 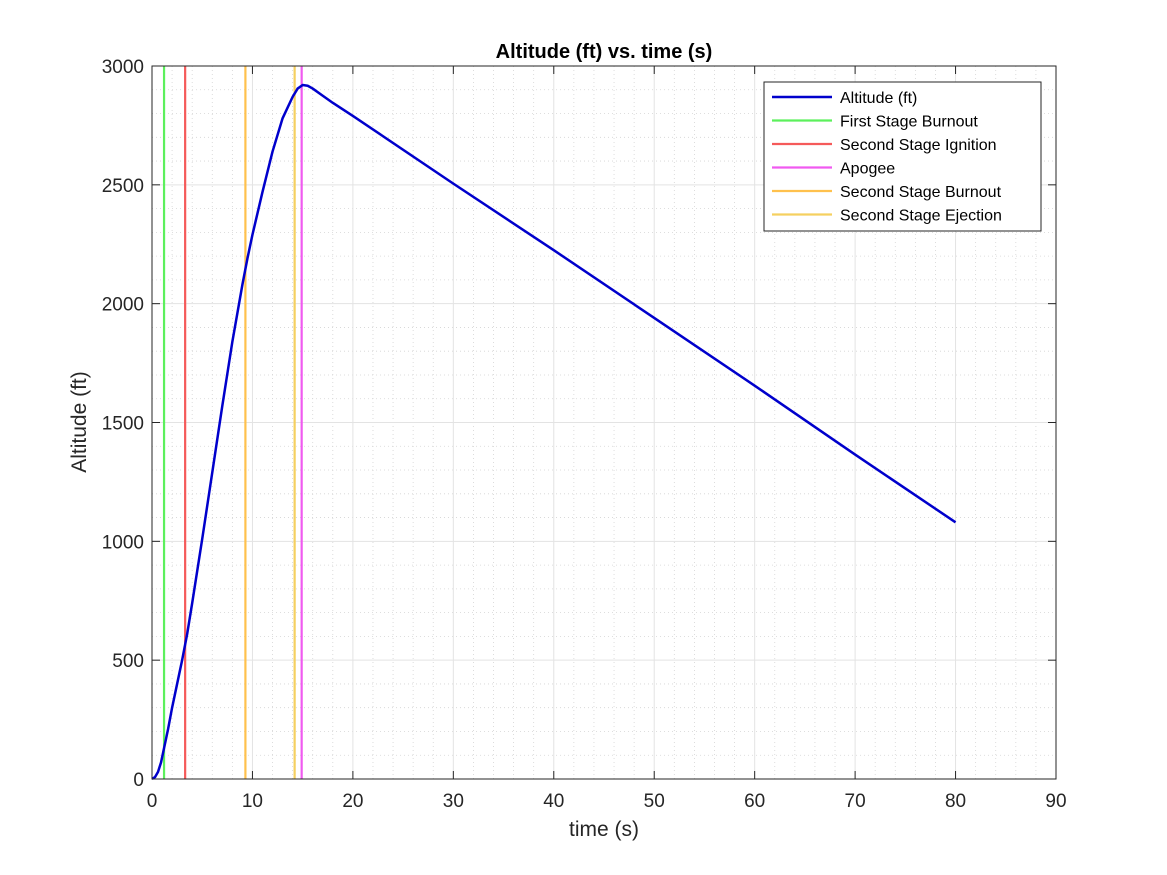 What do you see at coordinates (754, 801) in the screenshot?
I see `x-tick-label: 60` at bounding box center [754, 801].